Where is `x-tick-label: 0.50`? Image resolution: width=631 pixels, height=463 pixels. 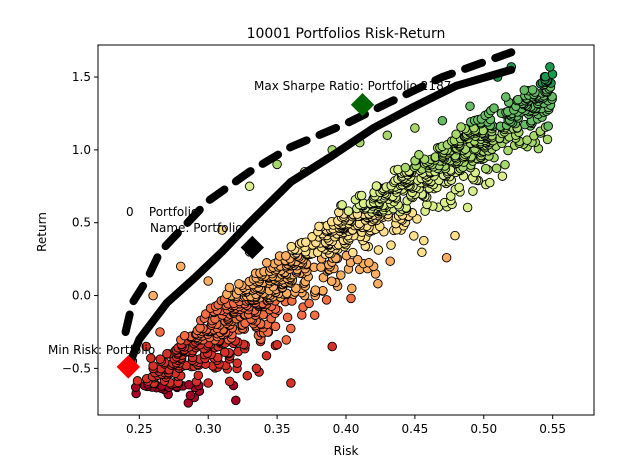
x-tick-label: 0.50 is located at coordinates (483, 429).